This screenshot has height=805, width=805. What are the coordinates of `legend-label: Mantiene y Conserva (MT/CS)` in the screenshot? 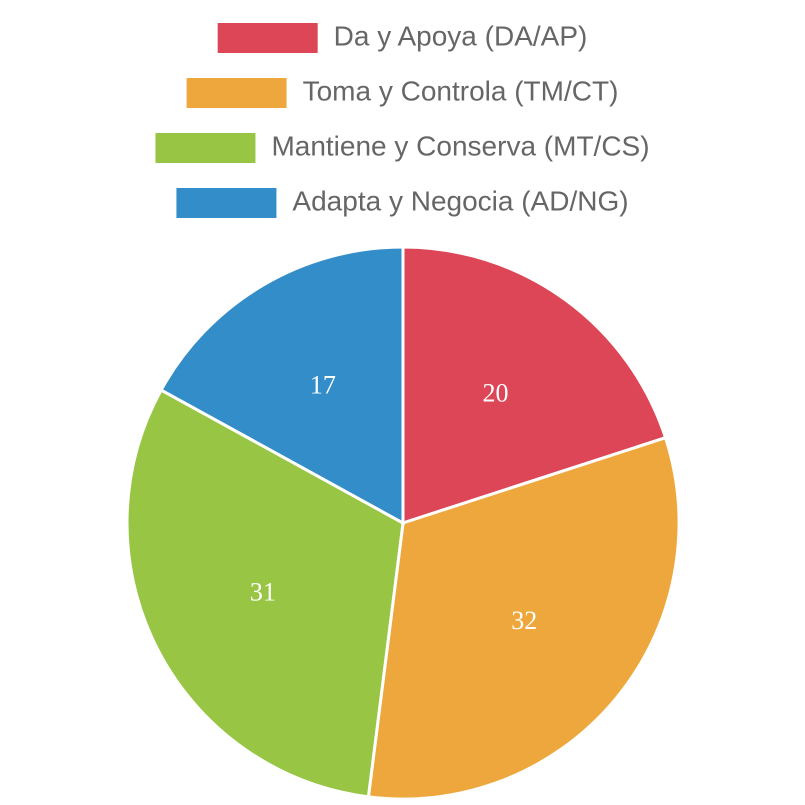 It's located at (460, 145).